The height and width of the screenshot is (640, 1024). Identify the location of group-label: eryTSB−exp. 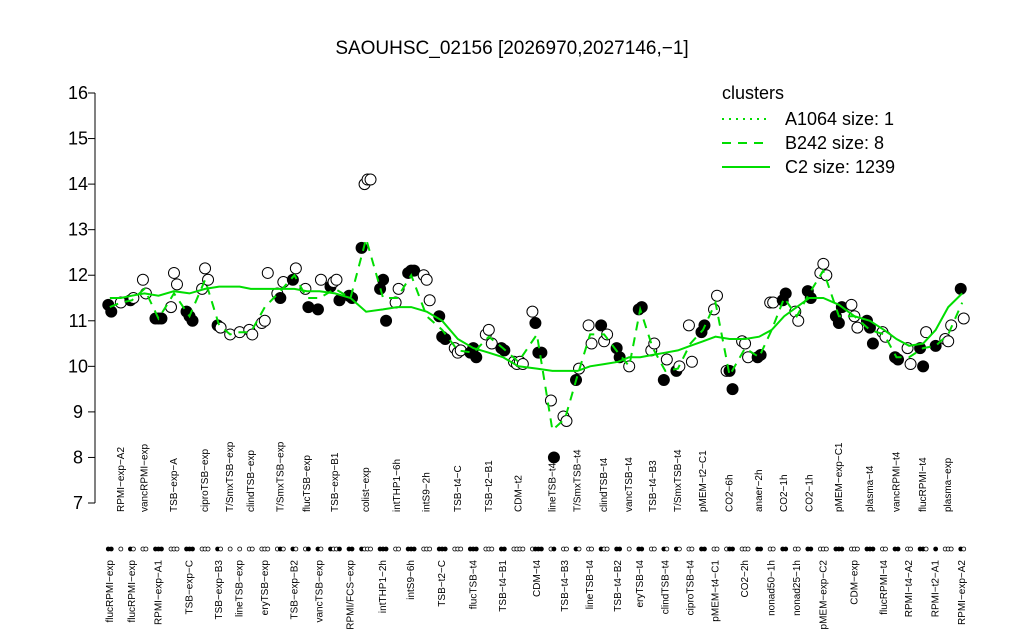
(265, 588).